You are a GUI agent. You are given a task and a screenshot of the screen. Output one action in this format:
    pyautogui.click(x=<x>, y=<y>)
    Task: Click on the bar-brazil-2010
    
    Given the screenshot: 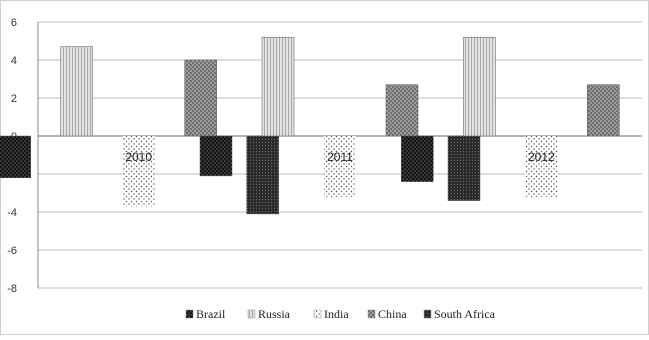 What is the action you would take?
    pyautogui.click(x=15, y=157)
    